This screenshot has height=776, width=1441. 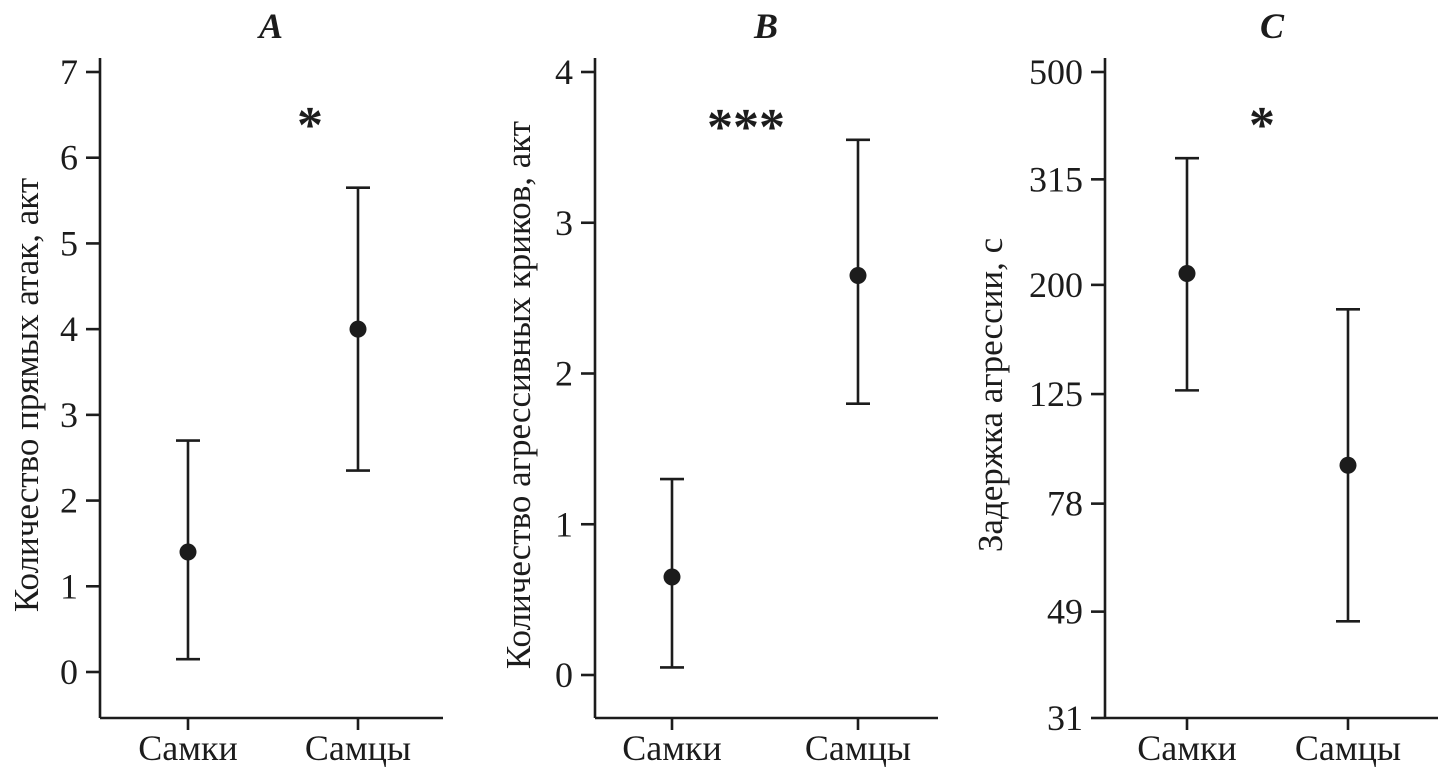 I want to click on y-tick-label: 7, so click(x=69, y=72).